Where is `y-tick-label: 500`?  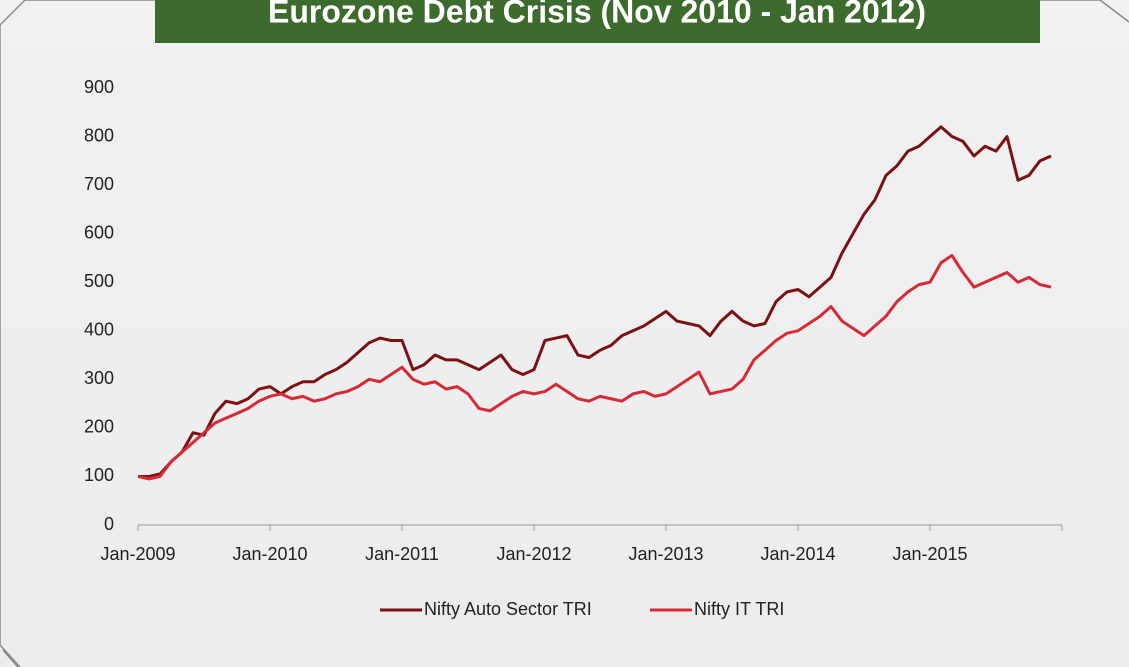 y-tick-label: 500 is located at coordinates (99, 281).